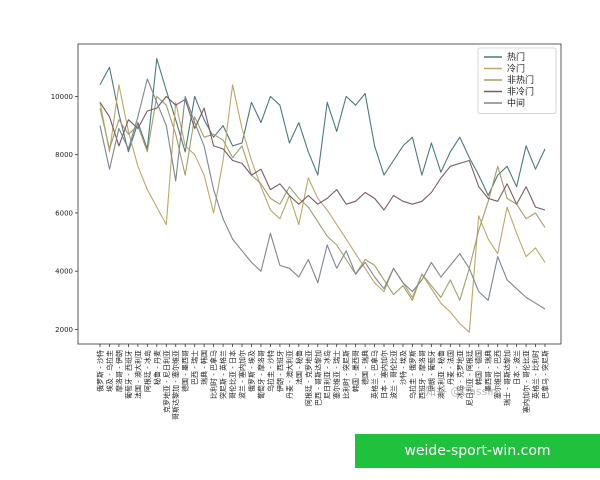 The width and height of the screenshot is (600, 480). What do you see at coordinates (128, 374) in the screenshot?
I see `x-category-label: 葡萄牙 - 西班牙` at bounding box center [128, 374].